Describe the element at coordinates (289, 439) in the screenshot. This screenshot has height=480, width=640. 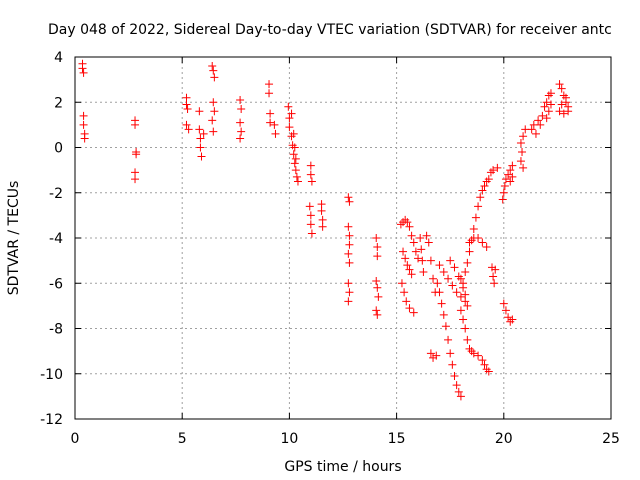
I see `x-tick-label: 10` at that location.